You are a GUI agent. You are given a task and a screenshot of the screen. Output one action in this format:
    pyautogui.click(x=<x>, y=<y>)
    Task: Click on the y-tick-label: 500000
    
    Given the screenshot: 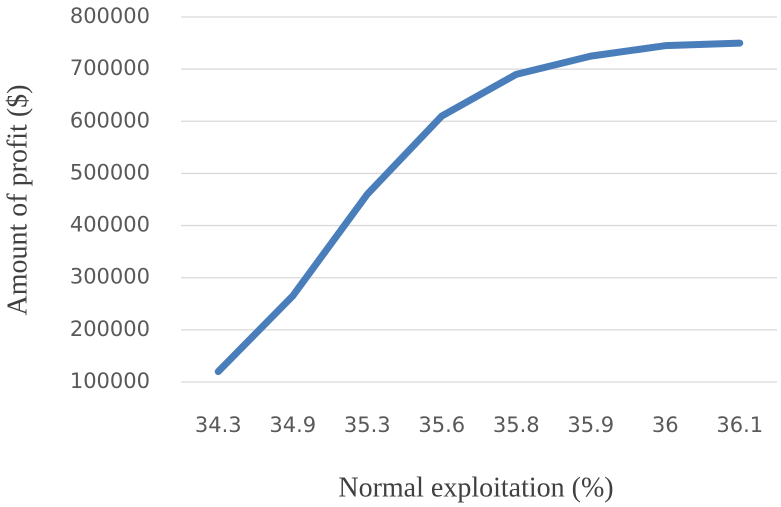 What is the action you would take?
    pyautogui.click(x=110, y=172)
    